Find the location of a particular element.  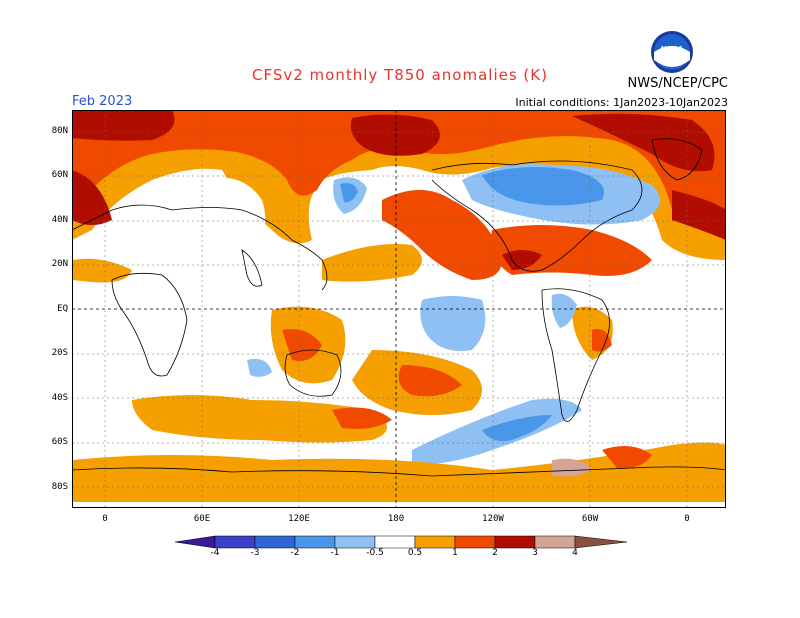

noaa-logo-icon: NOAA is located at coordinates (672, 52).